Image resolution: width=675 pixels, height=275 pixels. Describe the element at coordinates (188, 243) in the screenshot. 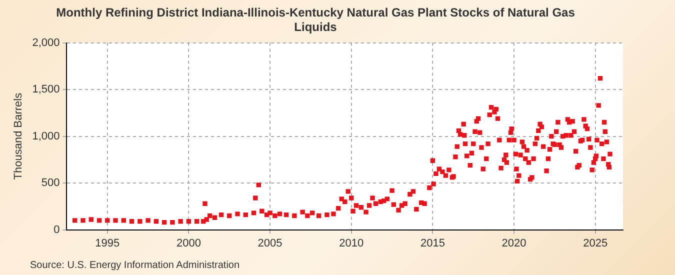

I see `x-tick-label: 2000` at that location.